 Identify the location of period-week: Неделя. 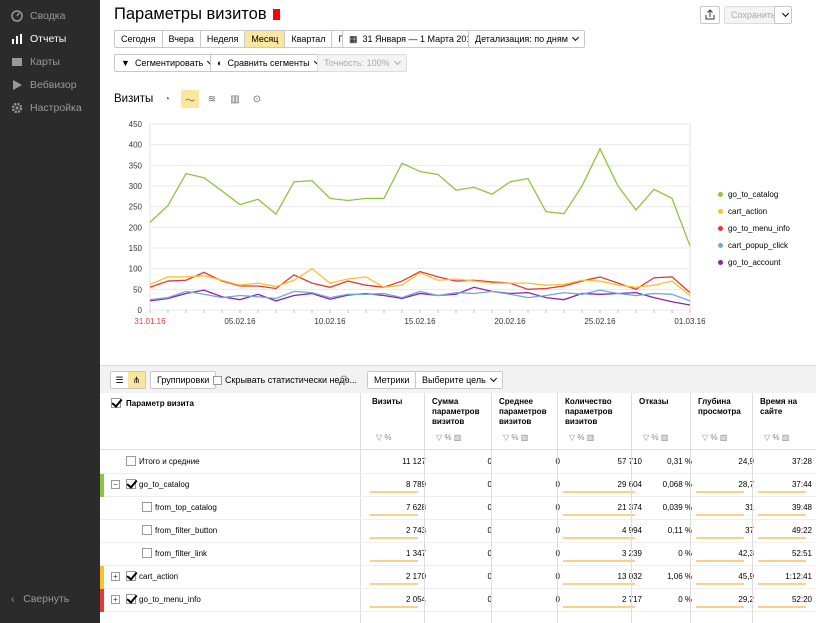
(223, 39).